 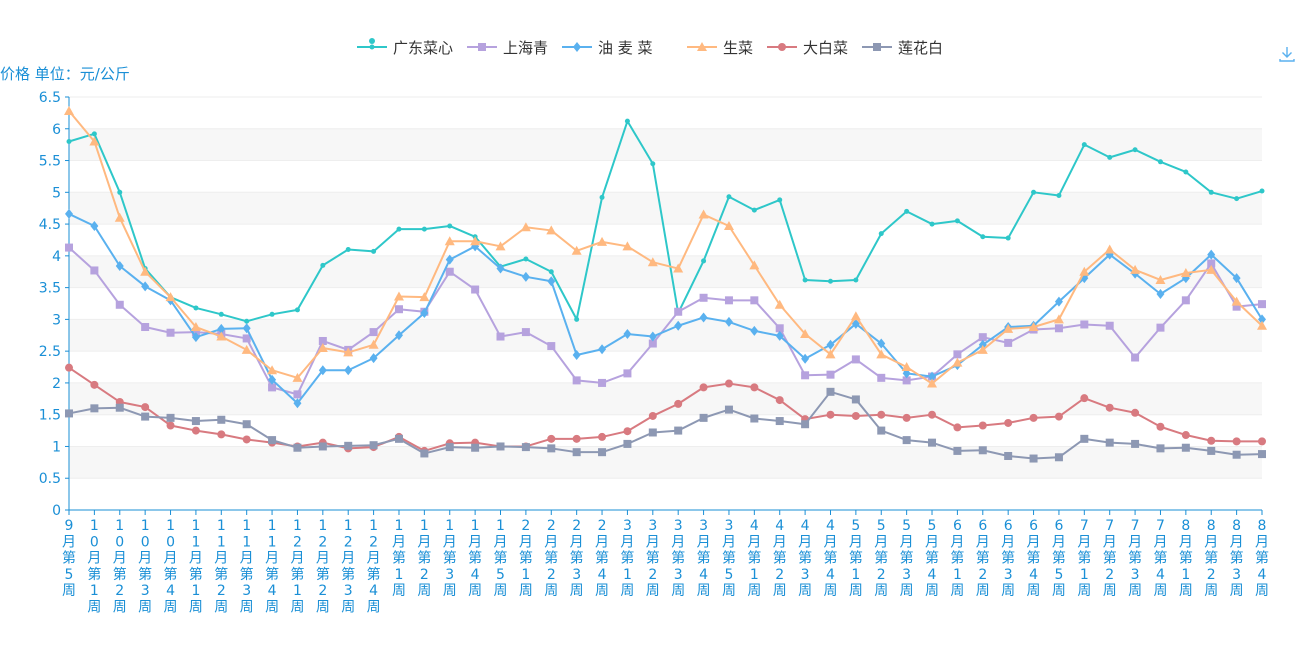 I want to click on legend: 广东菜心 上海青 油 麦 菜 生菜 大白菜 莲花白, so click(x=650, y=47).